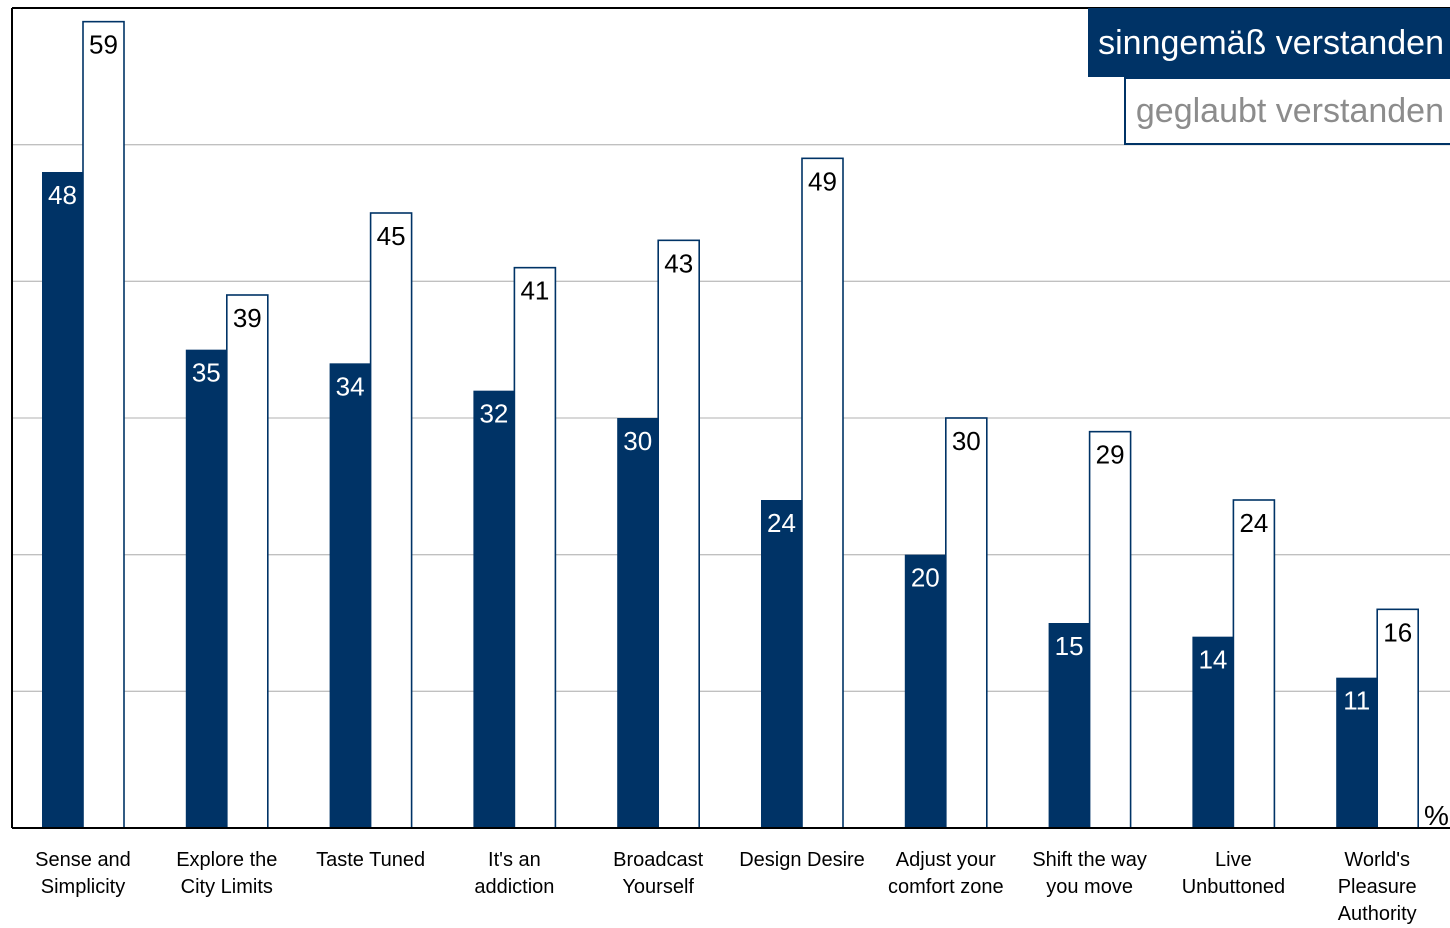 This screenshot has height=928, width=1450. What do you see at coordinates (1289, 111) in the screenshot?
I see `legend-label-series-2: geglaubt verstanden` at bounding box center [1289, 111].